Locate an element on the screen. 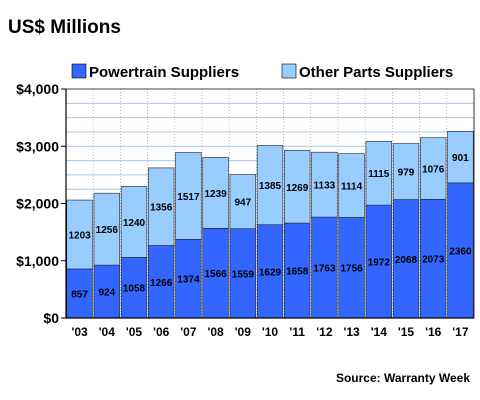 This screenshot has height=400, width=480. data-label-other-parts: 901 is located at coordinates (460, 158).